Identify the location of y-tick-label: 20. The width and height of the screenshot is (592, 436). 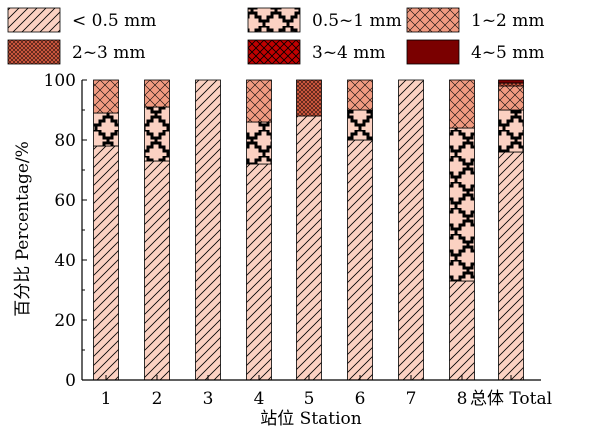
(65, 321).